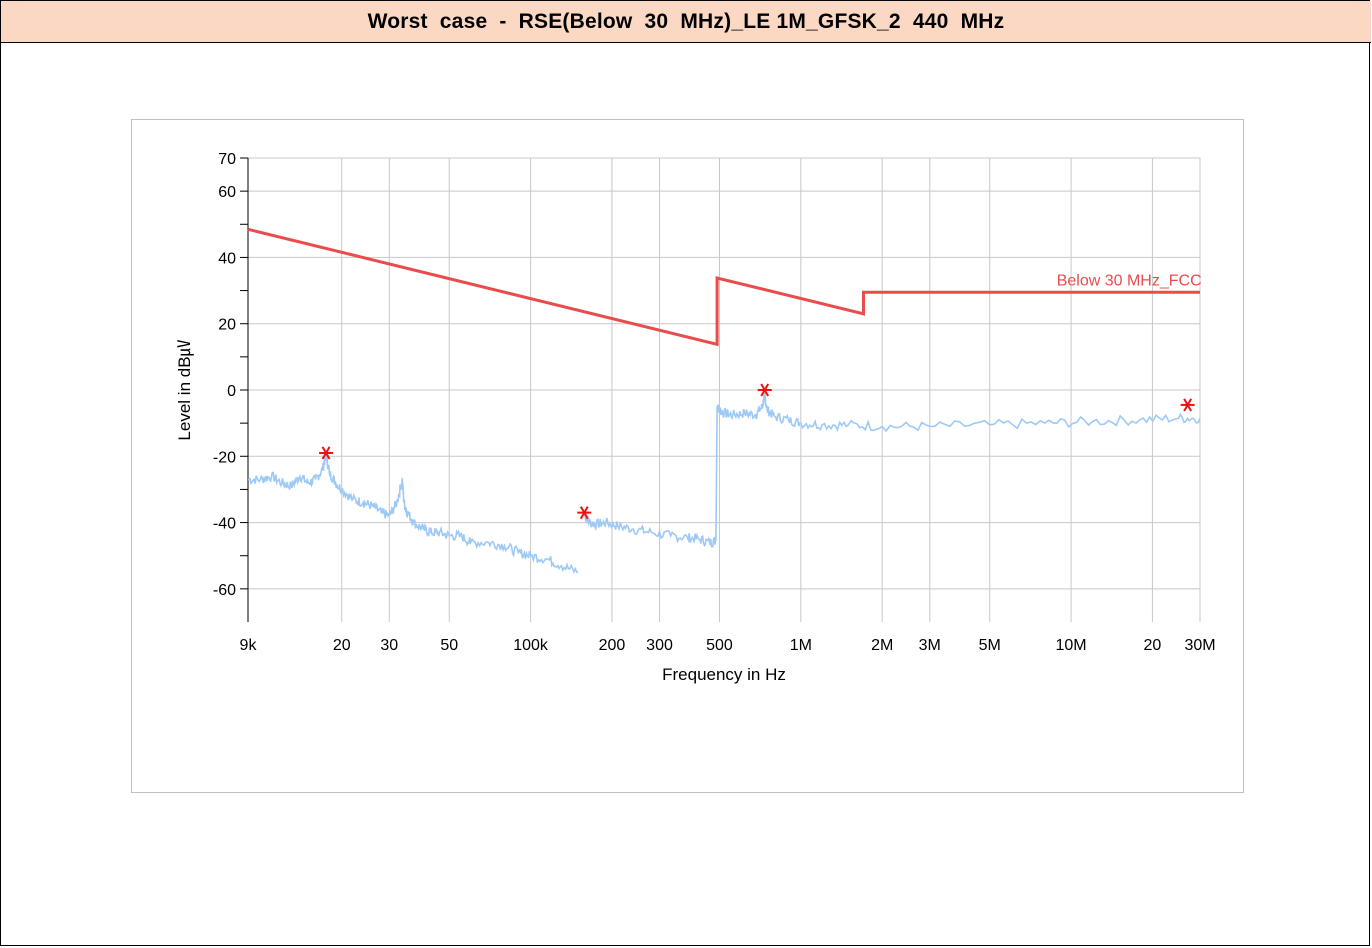  I want to click on x-tick-label: 2M, so click(882, 645).